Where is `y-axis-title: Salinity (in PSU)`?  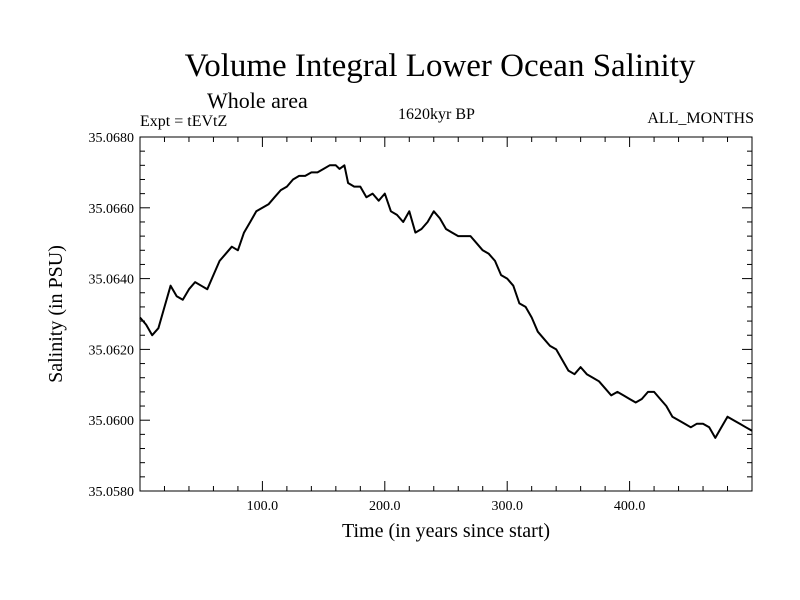
y-axis-title: Salinity (in PSU) is located at coordinates (56, 314).